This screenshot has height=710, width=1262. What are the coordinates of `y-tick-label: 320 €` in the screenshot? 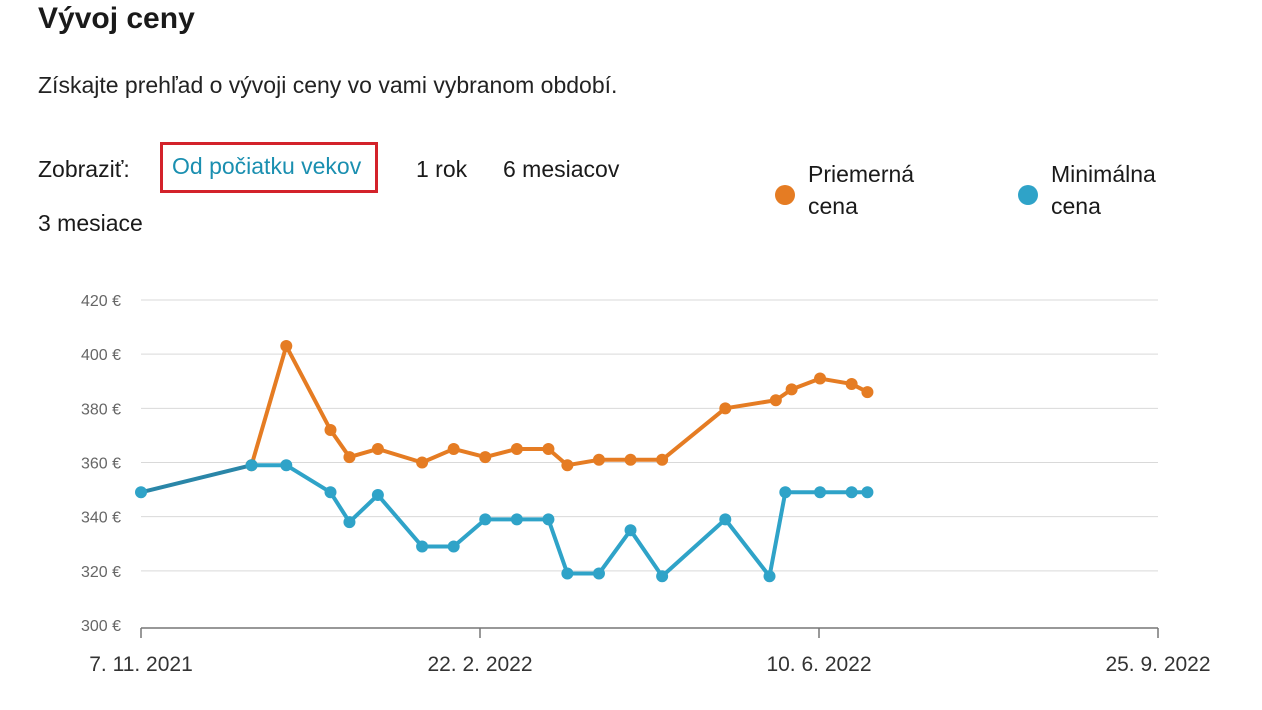 It's located at (101, 572).